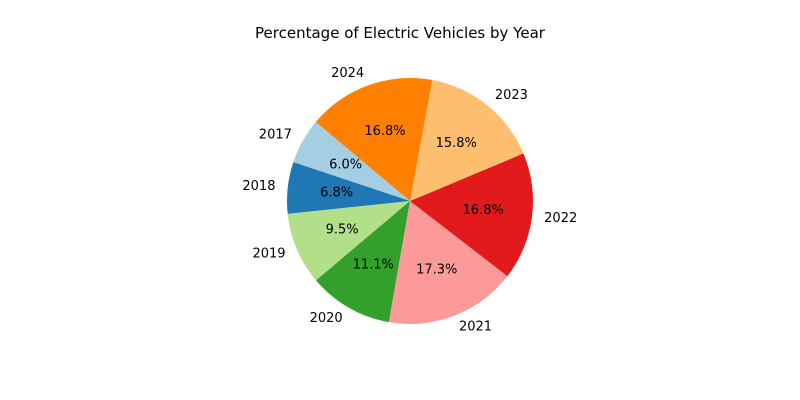  I want to click on pie-slice-2021, so click(448, 262).